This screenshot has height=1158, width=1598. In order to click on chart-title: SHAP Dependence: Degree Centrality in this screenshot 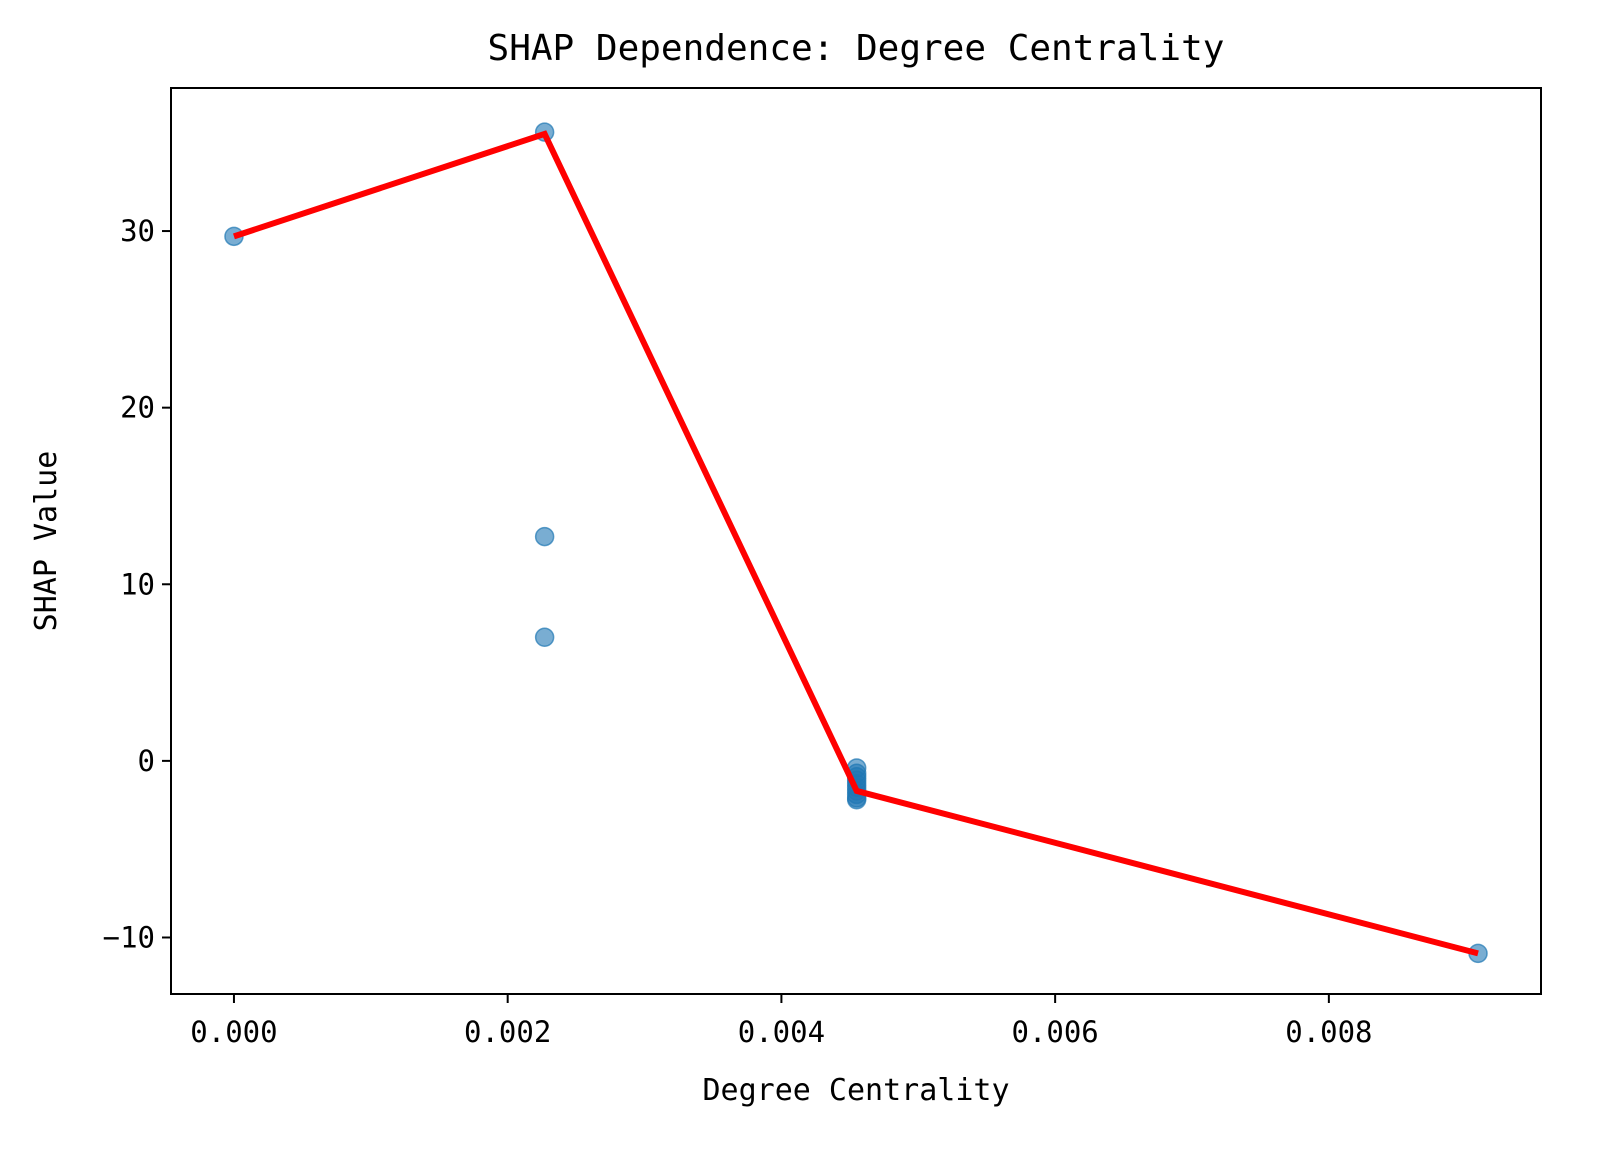, I will do `click(856, 48)`.